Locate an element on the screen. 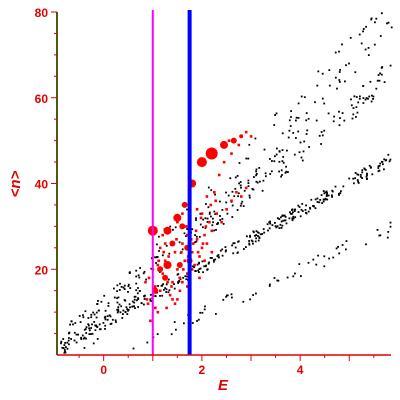 The image size is (400, 400). red-small-point-series is located at coordinates (198, 226).